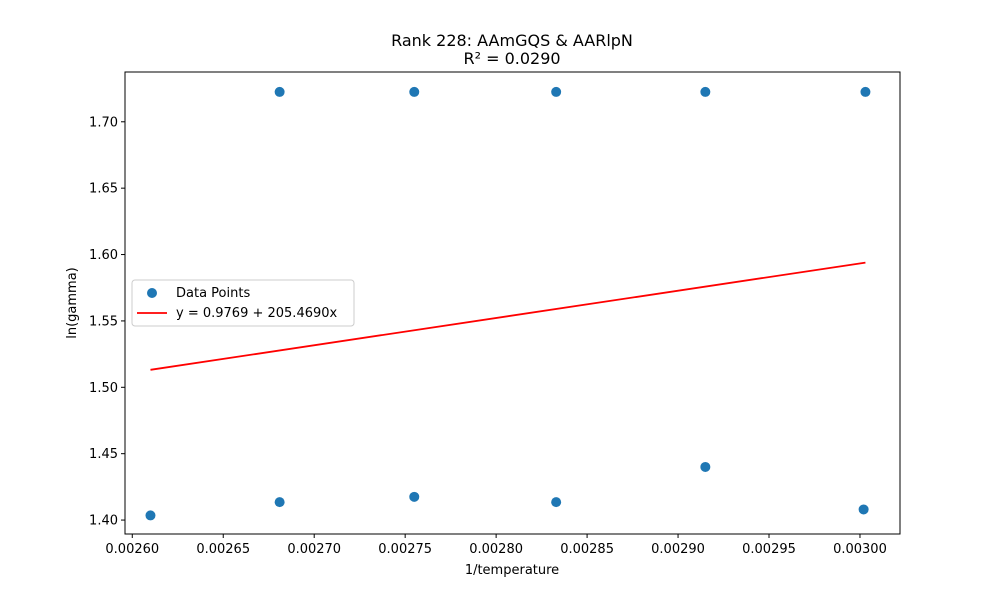  What do you see at coordinates (508, 316) in the screenshot?
I see `regression-line` at bounding box center [508, 316].